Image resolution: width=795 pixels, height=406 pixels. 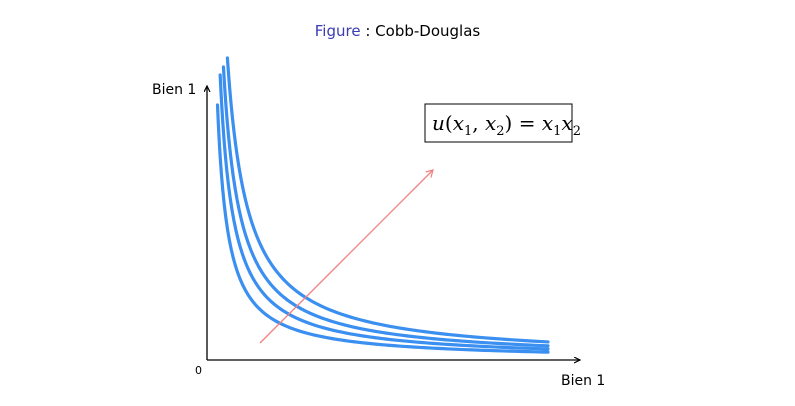 What do you see at coordinates (458, 123) in the screenshot?
I see `formula-x1: x` at bounding box center [458, 123].